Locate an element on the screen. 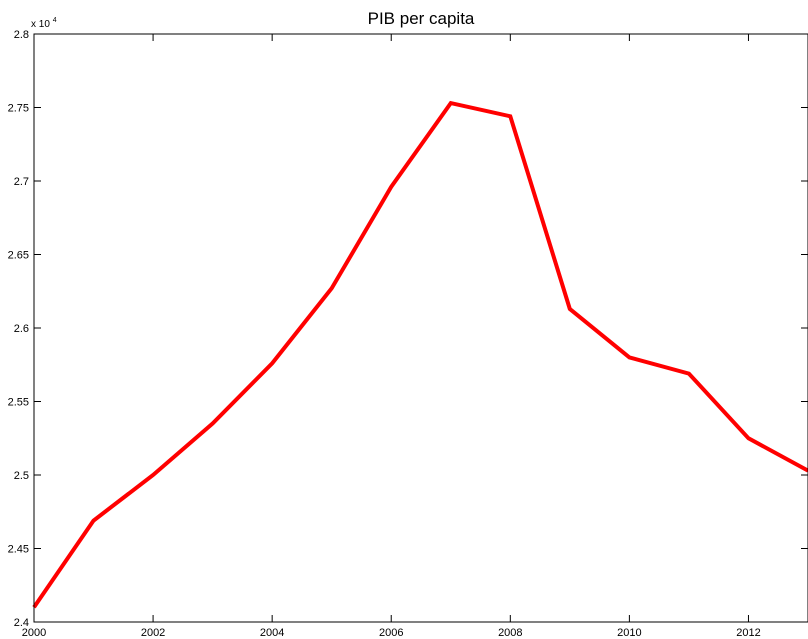  x-tick-label: 2006 is located at coordinates (391, 633).